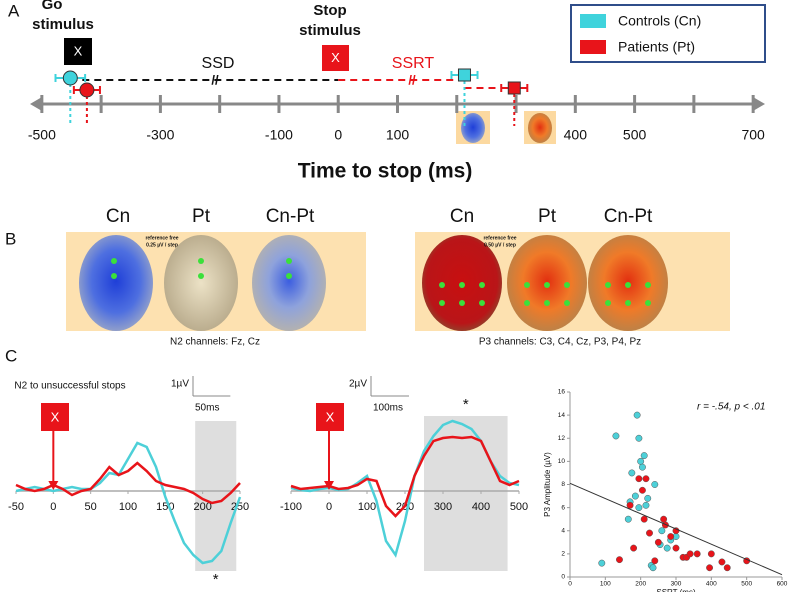  I want to click on x-tick-label: 50, so click(91, 507).